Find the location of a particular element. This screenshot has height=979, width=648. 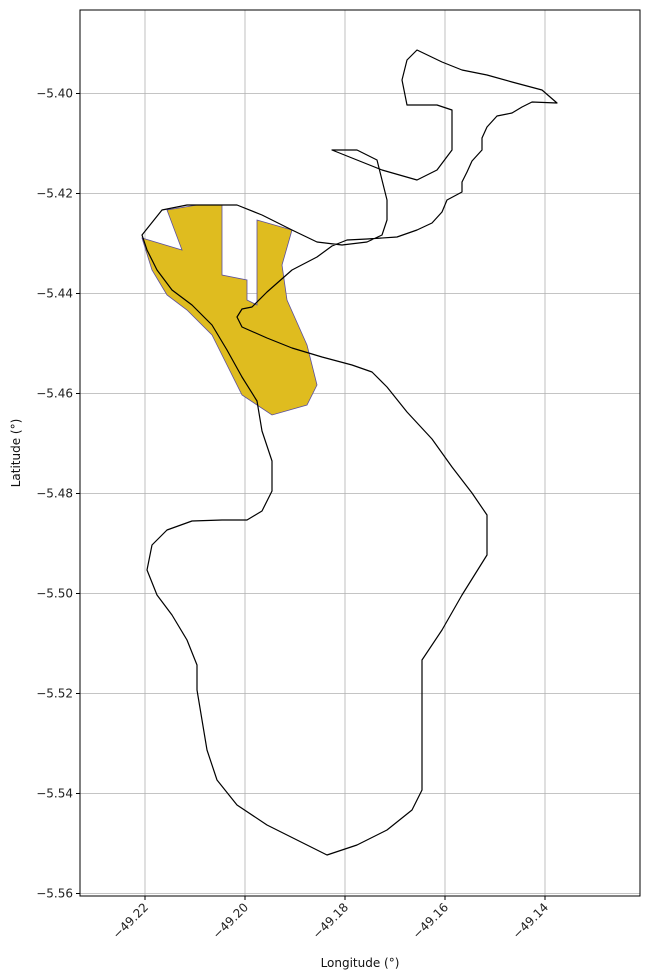

y-axis-label: Latitude (°) is located at coordinates (16, 453).